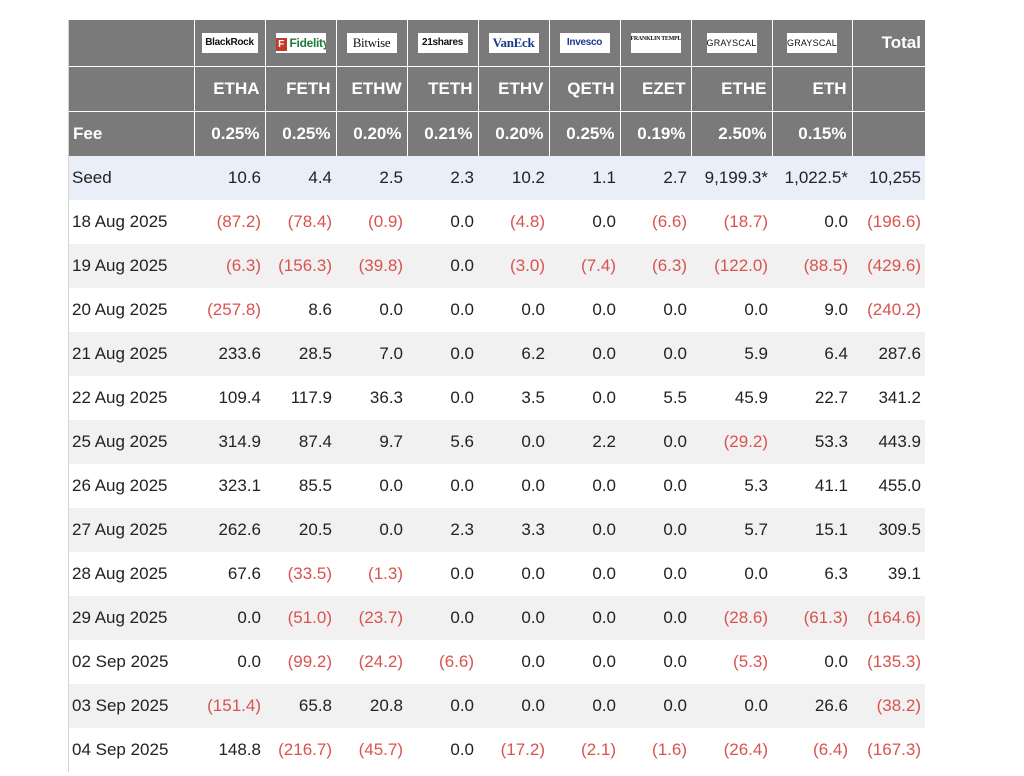 This screenshot has height=776, width=1024. Describe the element at coordinates (300, 486) in the screenshot. I see `flow-value: 85.5` at that location.